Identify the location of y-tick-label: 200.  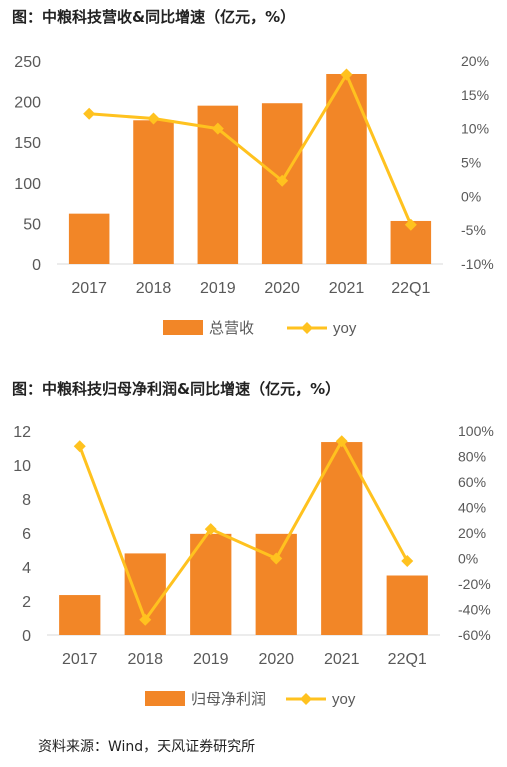
(27, 103).